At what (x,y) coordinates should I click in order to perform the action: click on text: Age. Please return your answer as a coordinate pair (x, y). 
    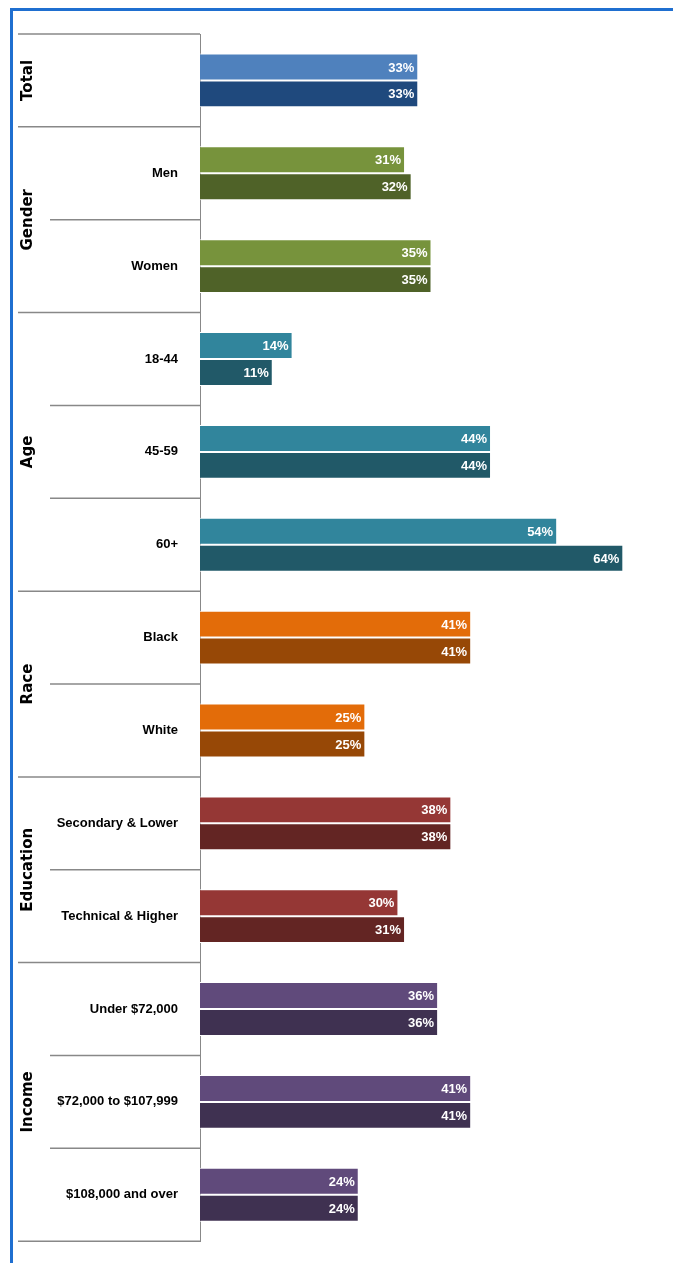
    Looking at the image, I should click on (26, 452).